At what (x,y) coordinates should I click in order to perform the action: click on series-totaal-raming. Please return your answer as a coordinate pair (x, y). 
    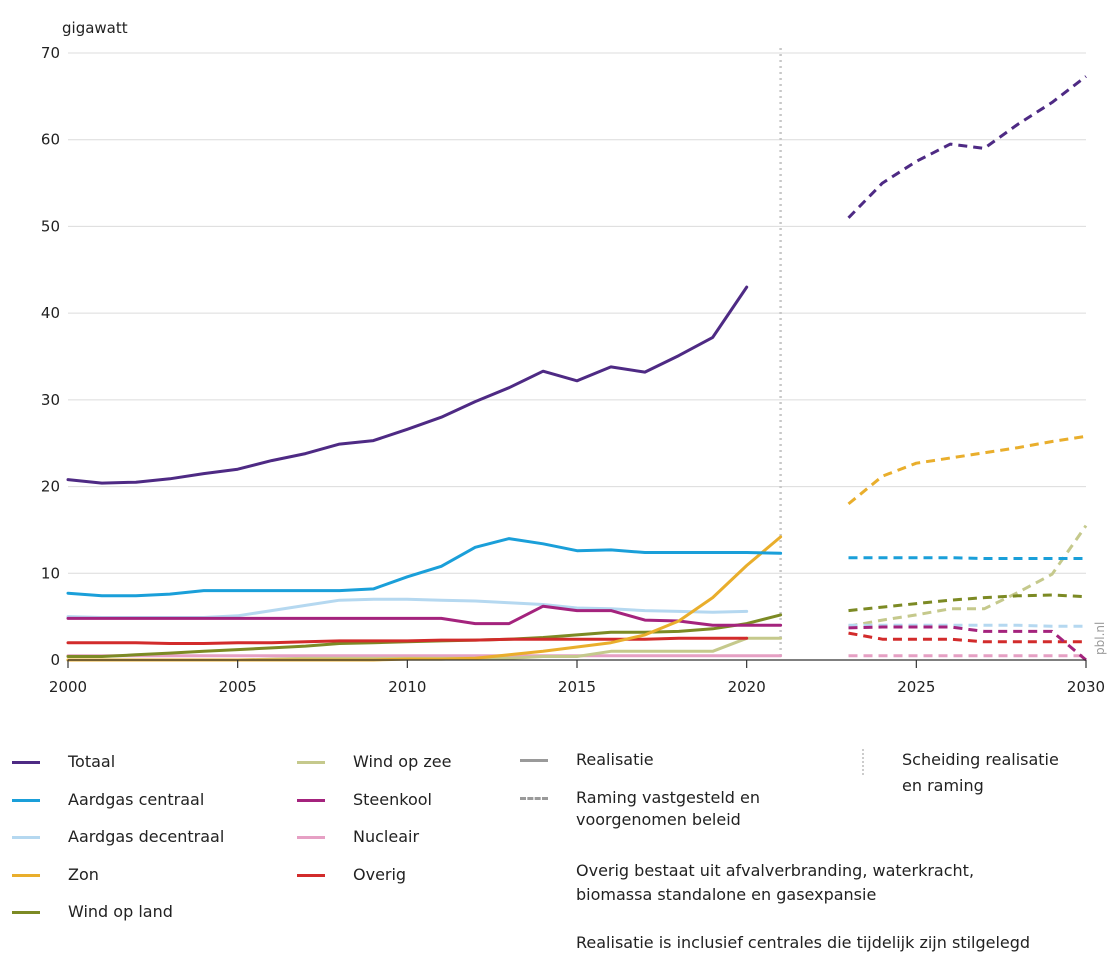
    Looking at the image, I should click on (967, 147).